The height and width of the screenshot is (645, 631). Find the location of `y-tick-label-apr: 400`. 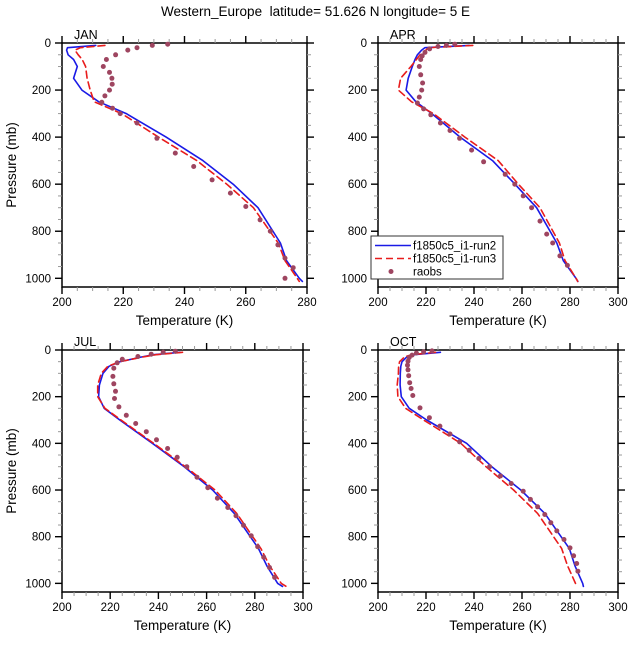

y-tick-label-apr: 400 is located at coordinates (357, 138).